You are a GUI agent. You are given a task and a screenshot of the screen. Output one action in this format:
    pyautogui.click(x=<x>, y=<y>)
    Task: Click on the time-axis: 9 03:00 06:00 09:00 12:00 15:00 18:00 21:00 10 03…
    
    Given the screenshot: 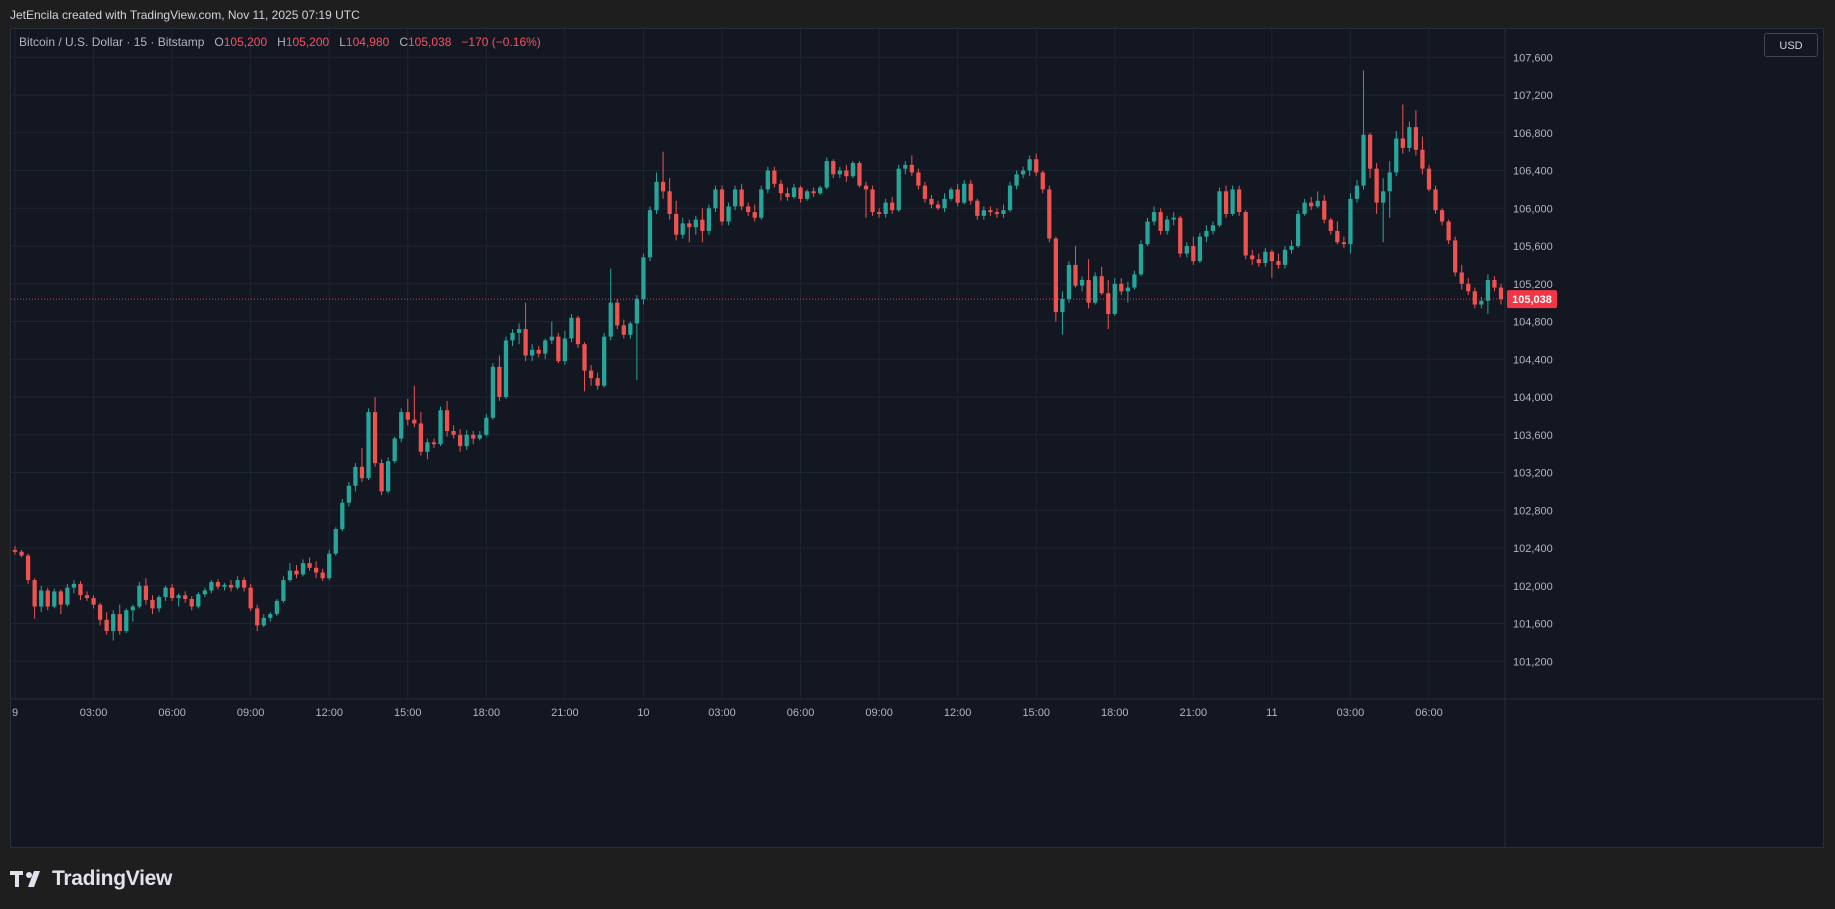 What is the action you would take?
    pyautogui.click(x=727, y=713)
    